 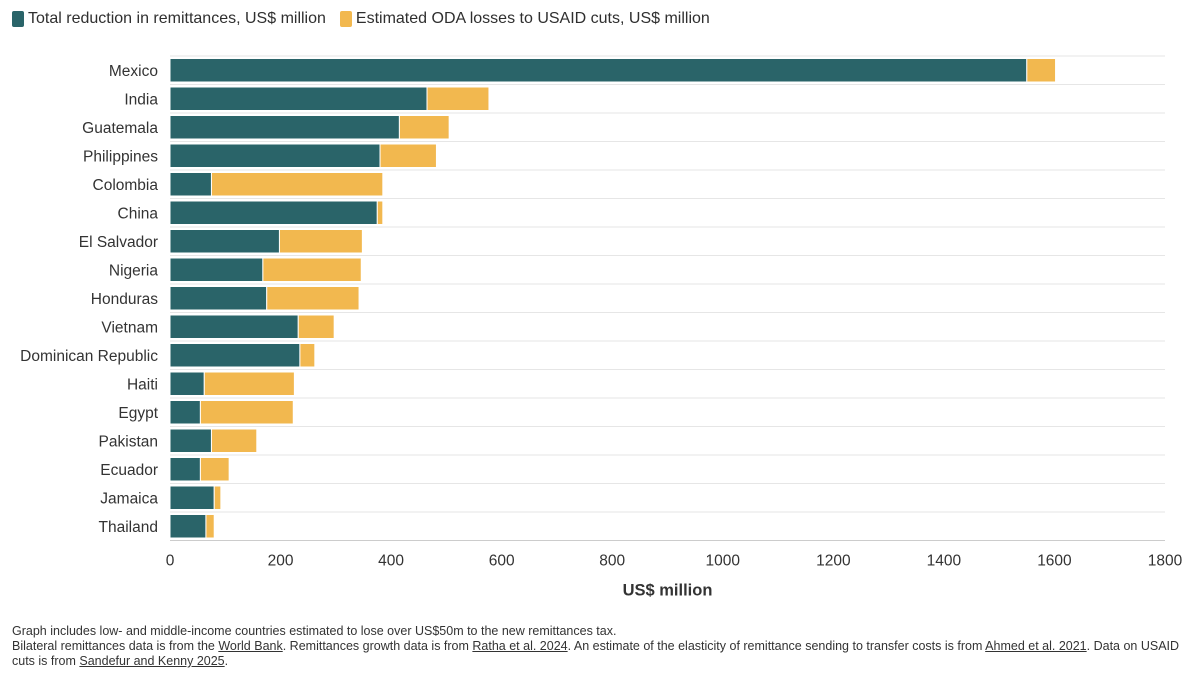 I want to click on x-tick-label: 1800, so click(x=1165, y=561).